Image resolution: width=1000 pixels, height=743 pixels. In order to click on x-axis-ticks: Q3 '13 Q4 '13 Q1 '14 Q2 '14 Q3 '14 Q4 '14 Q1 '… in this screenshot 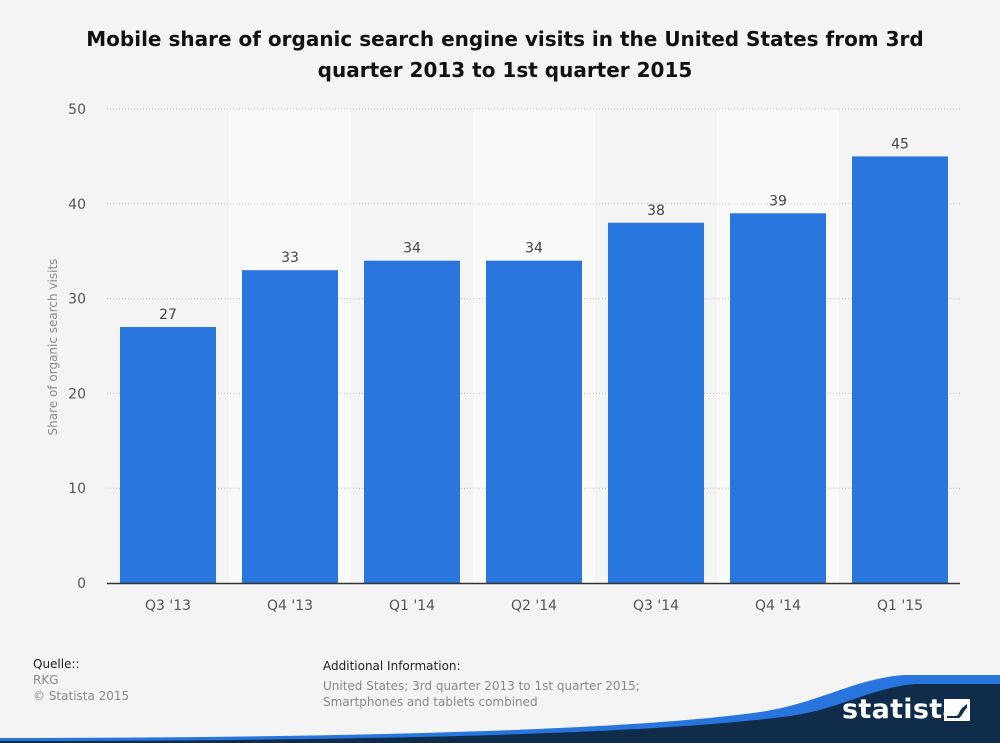, I will do `click(534, 606)`.